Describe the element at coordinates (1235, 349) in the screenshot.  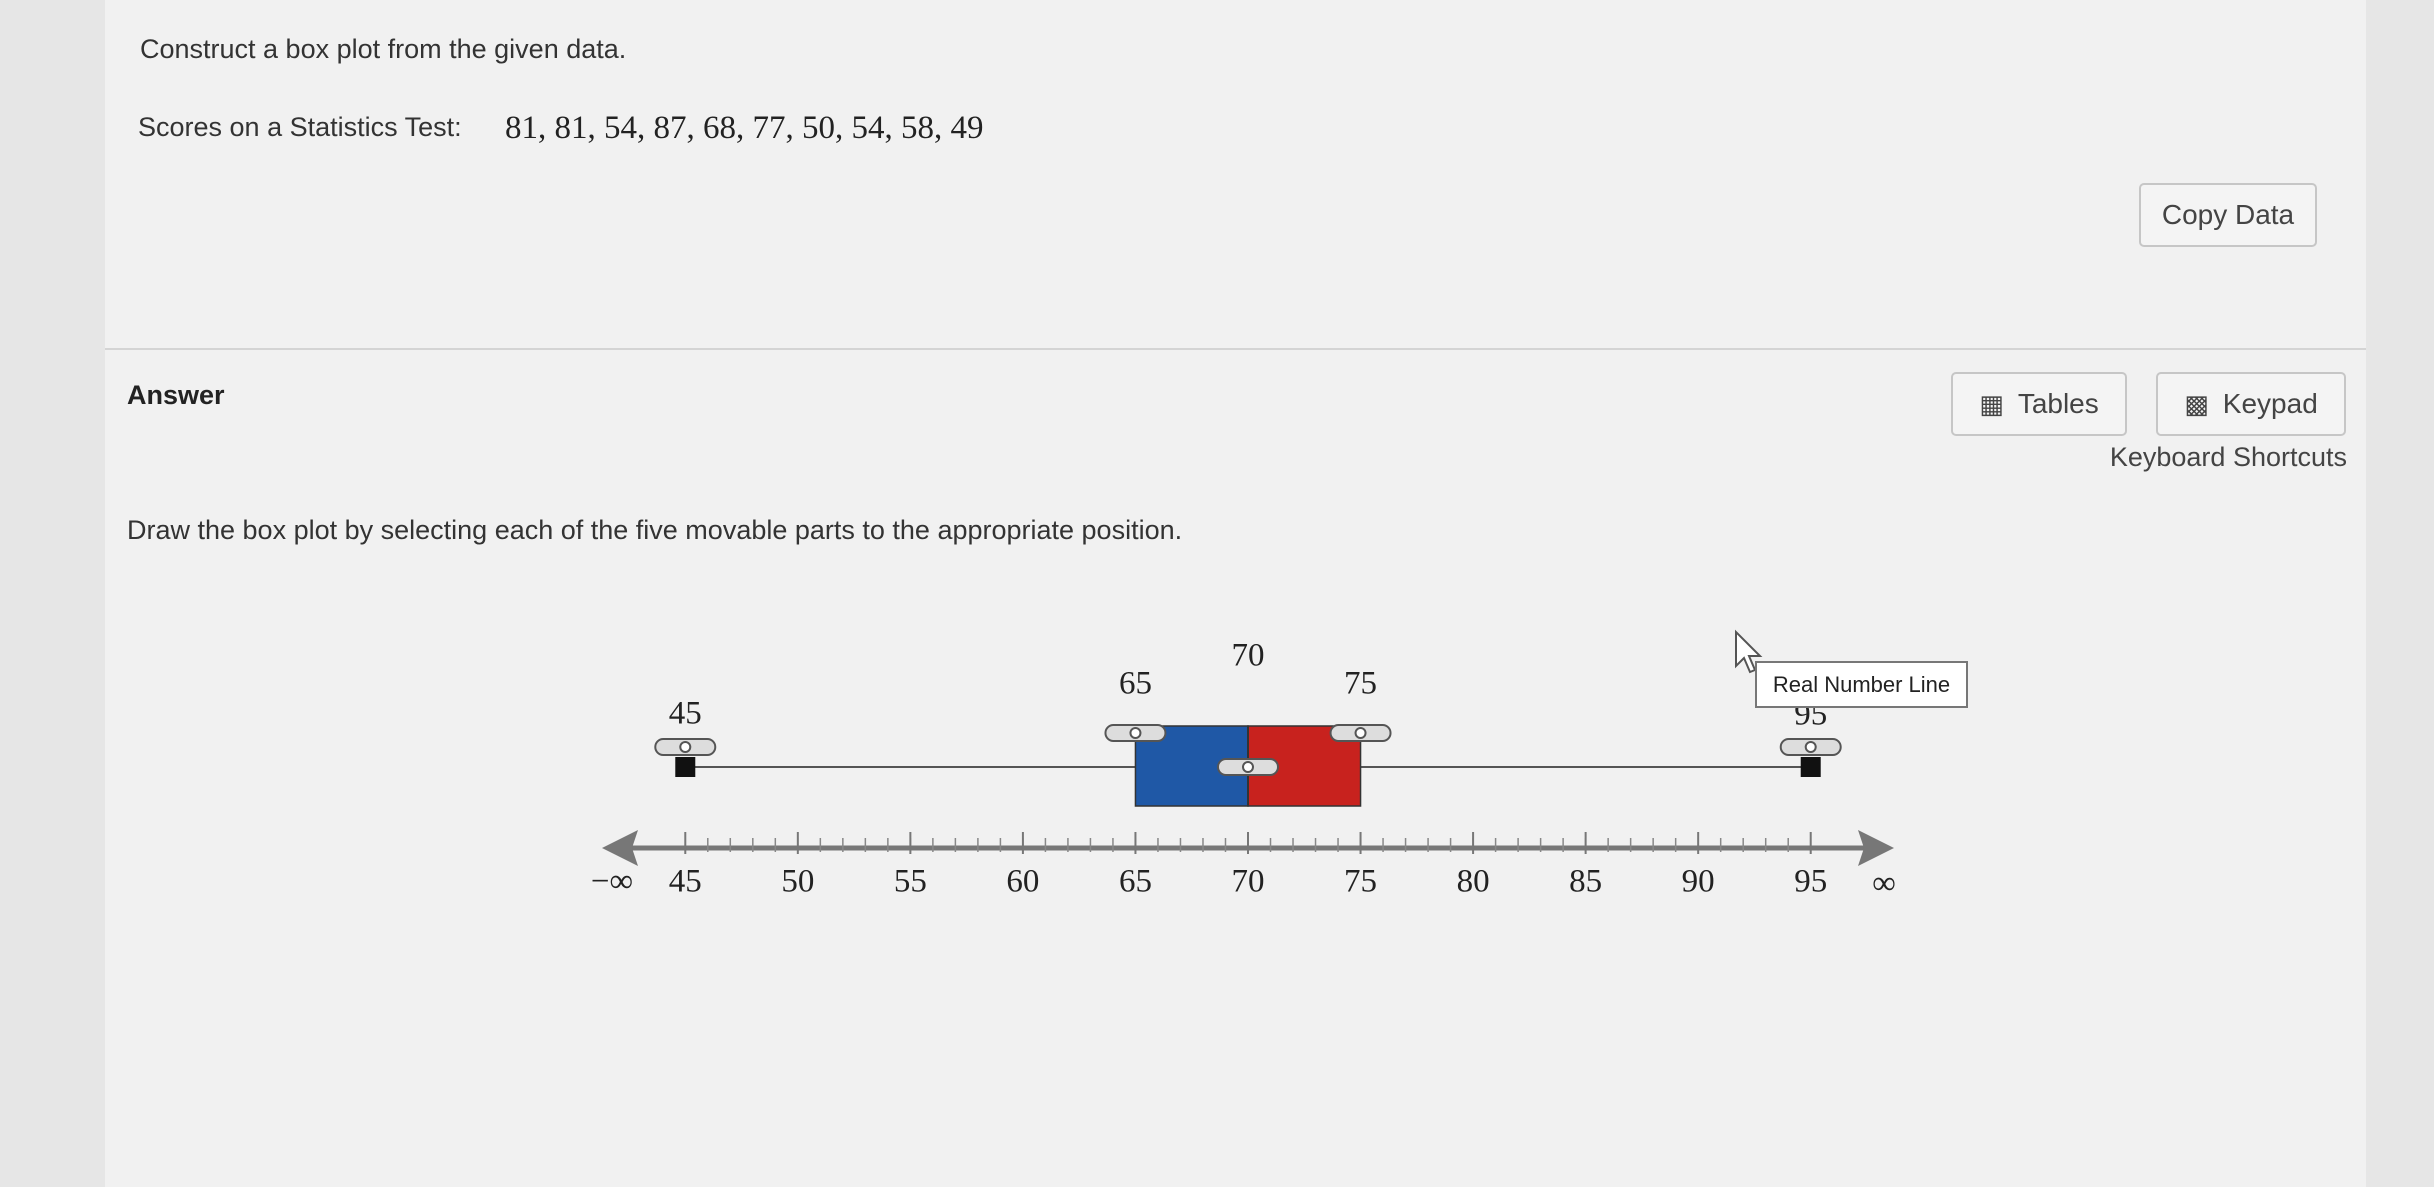
I see `divider` at that location.